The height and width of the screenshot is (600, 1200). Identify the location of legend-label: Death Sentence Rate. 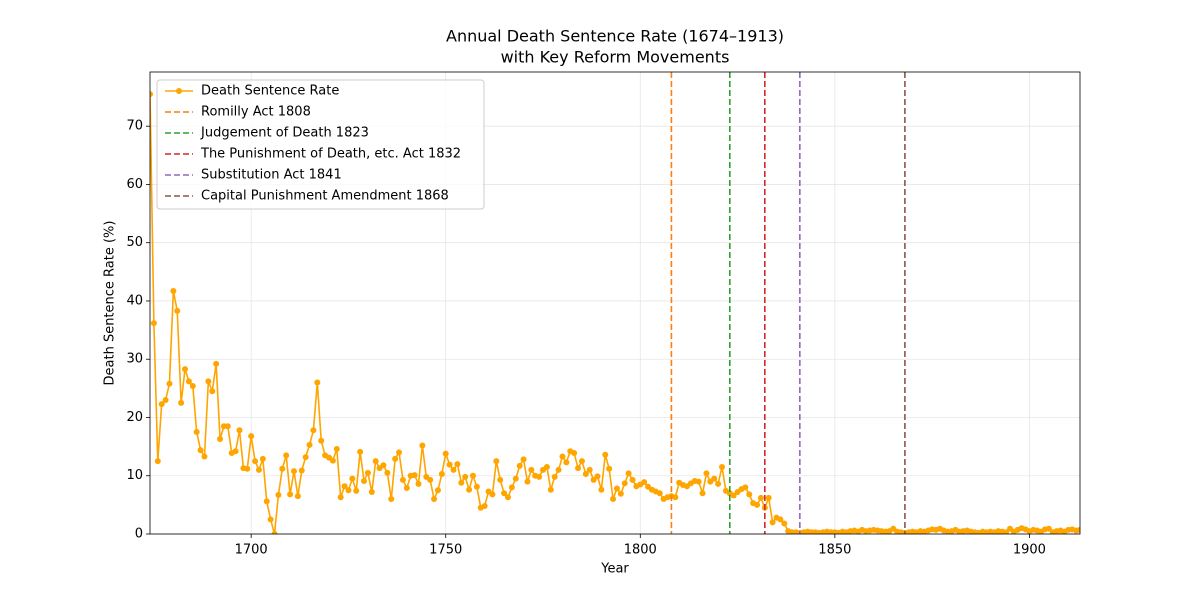
(270, 91).